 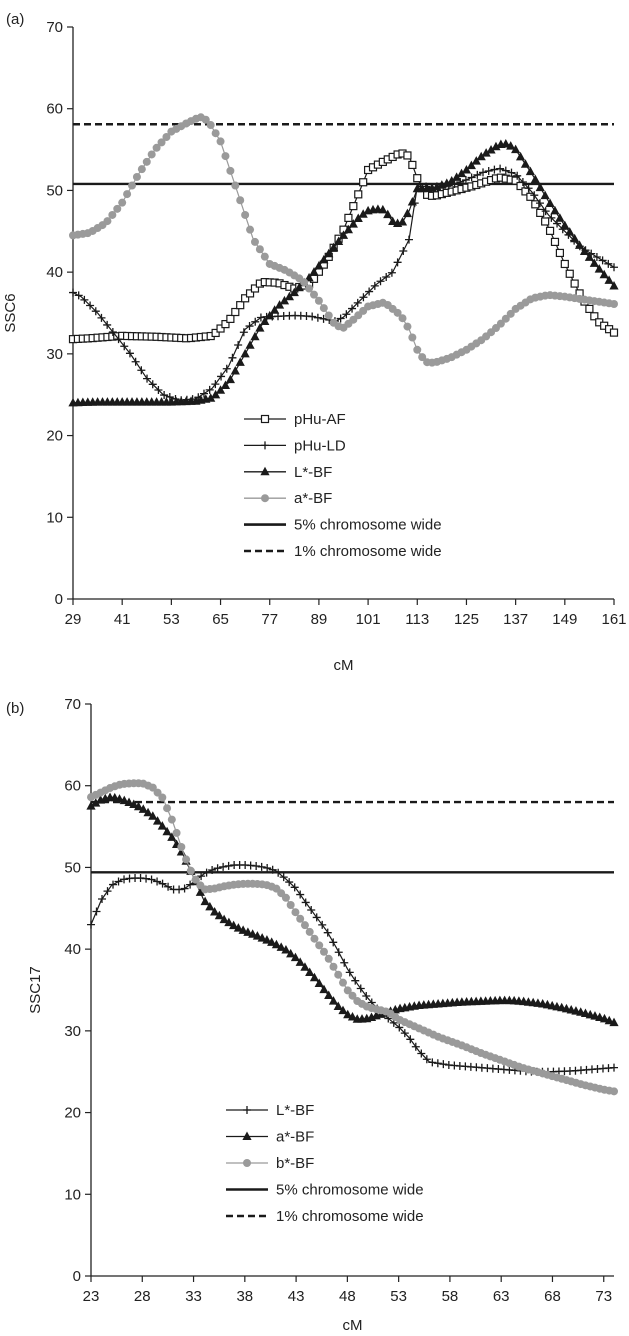 I want to click on y-tick-label: 60, so click(x=54, y=109).